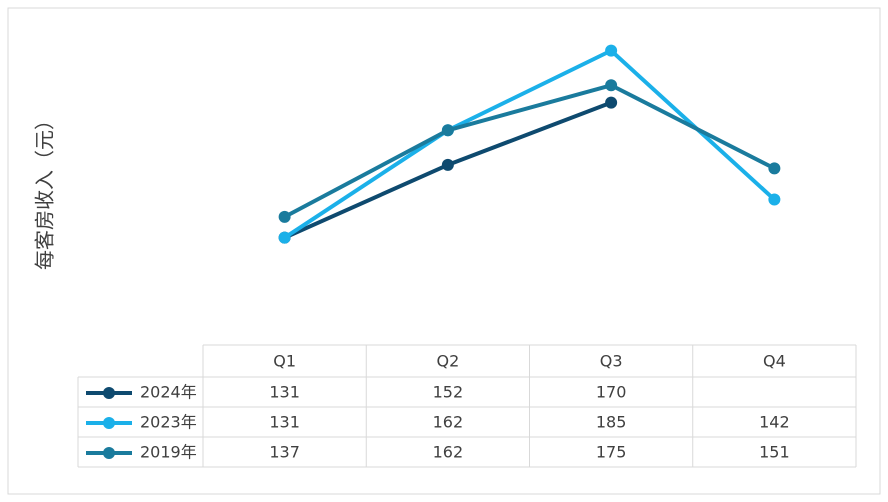 The width and height of the screenshot is (888, 502). Describe the element at coordinates (168, 422) in the screenshot. I see `legend-label: 2023年` at that location.